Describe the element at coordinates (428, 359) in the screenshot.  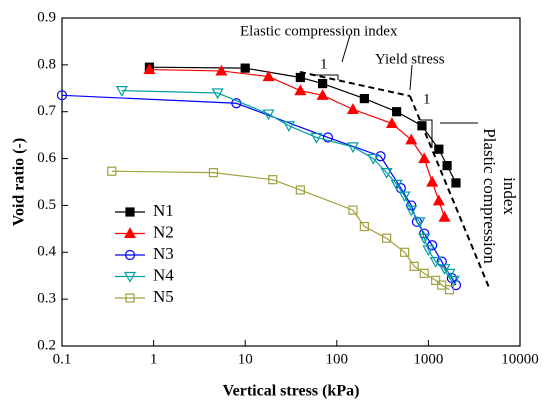
I see `x-tick-label: 1000` at that location.